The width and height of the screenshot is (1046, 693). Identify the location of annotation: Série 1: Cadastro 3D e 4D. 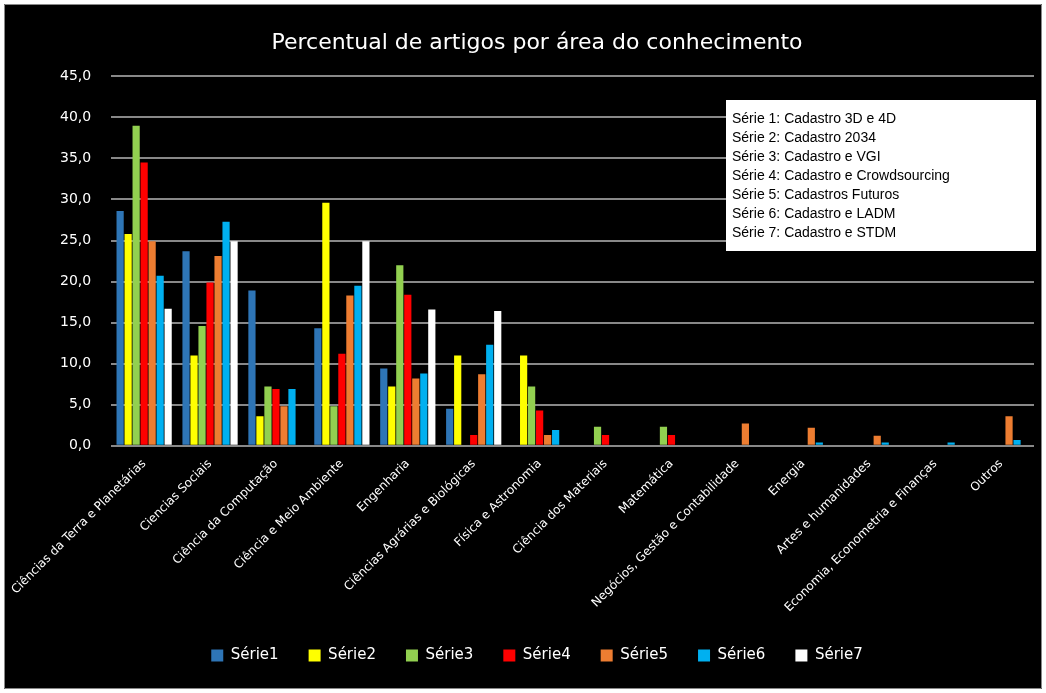
(815, 118).